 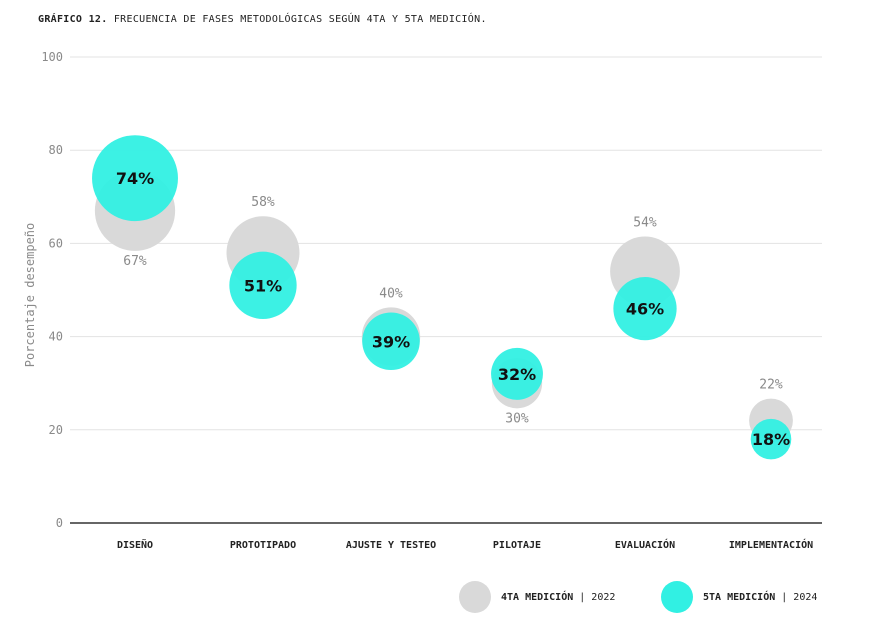 What do you see at coordinates (56, 430) in the screenshot?
I see `y-tick-label: 20` at bounding box center [56, 430].